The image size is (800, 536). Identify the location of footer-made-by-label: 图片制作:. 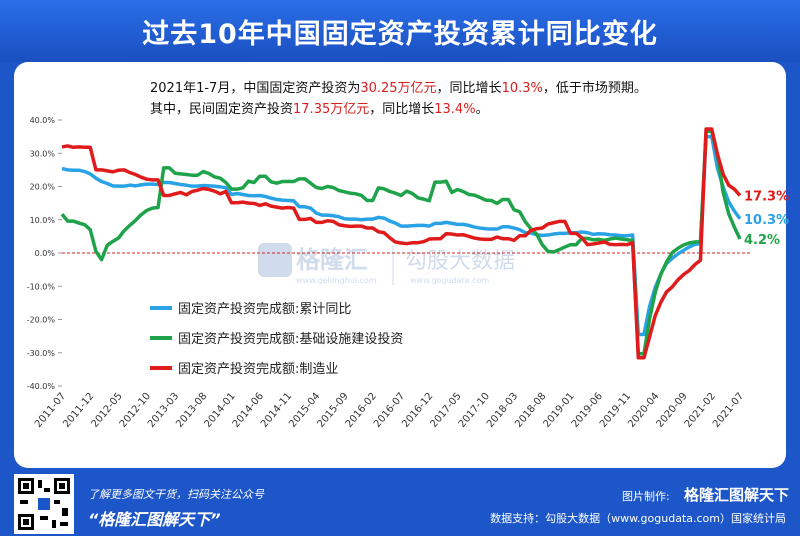
(646, 496).